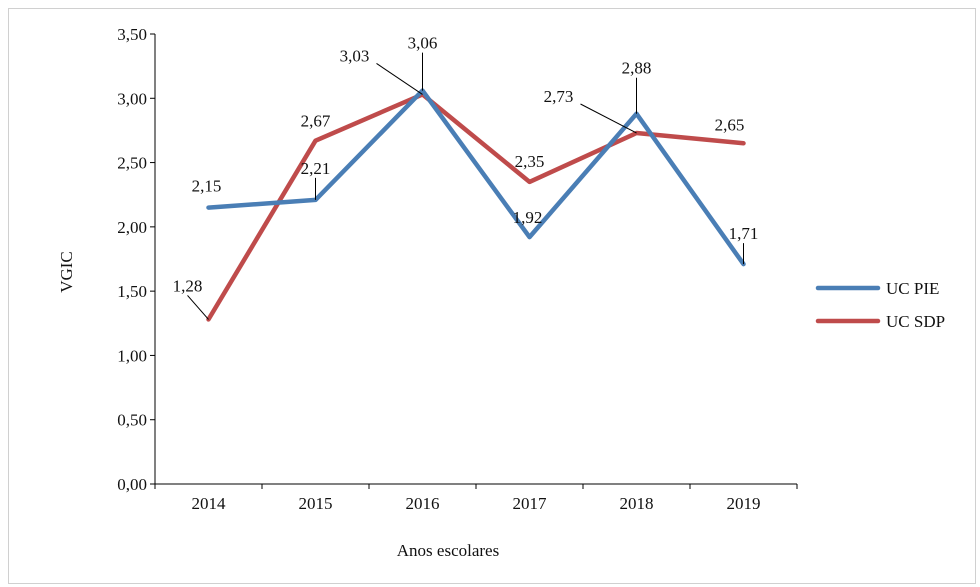  What do you see at coordinates (188, 285) in the screenshot?
I see `data-label: 1,28` at bounding box center [188, 285].